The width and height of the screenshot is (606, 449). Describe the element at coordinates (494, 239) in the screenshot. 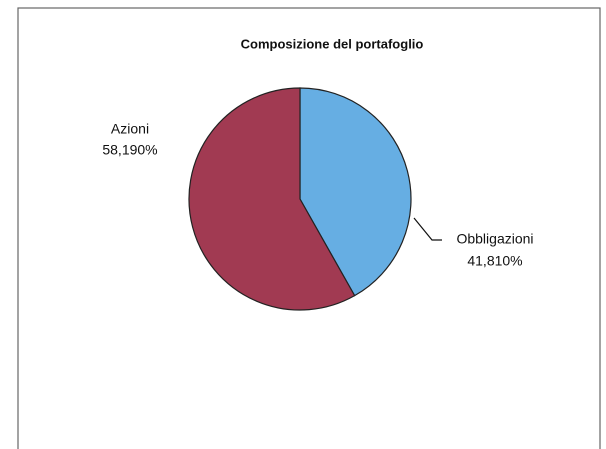

I see `slice-label: Obbligazioni` at that location.